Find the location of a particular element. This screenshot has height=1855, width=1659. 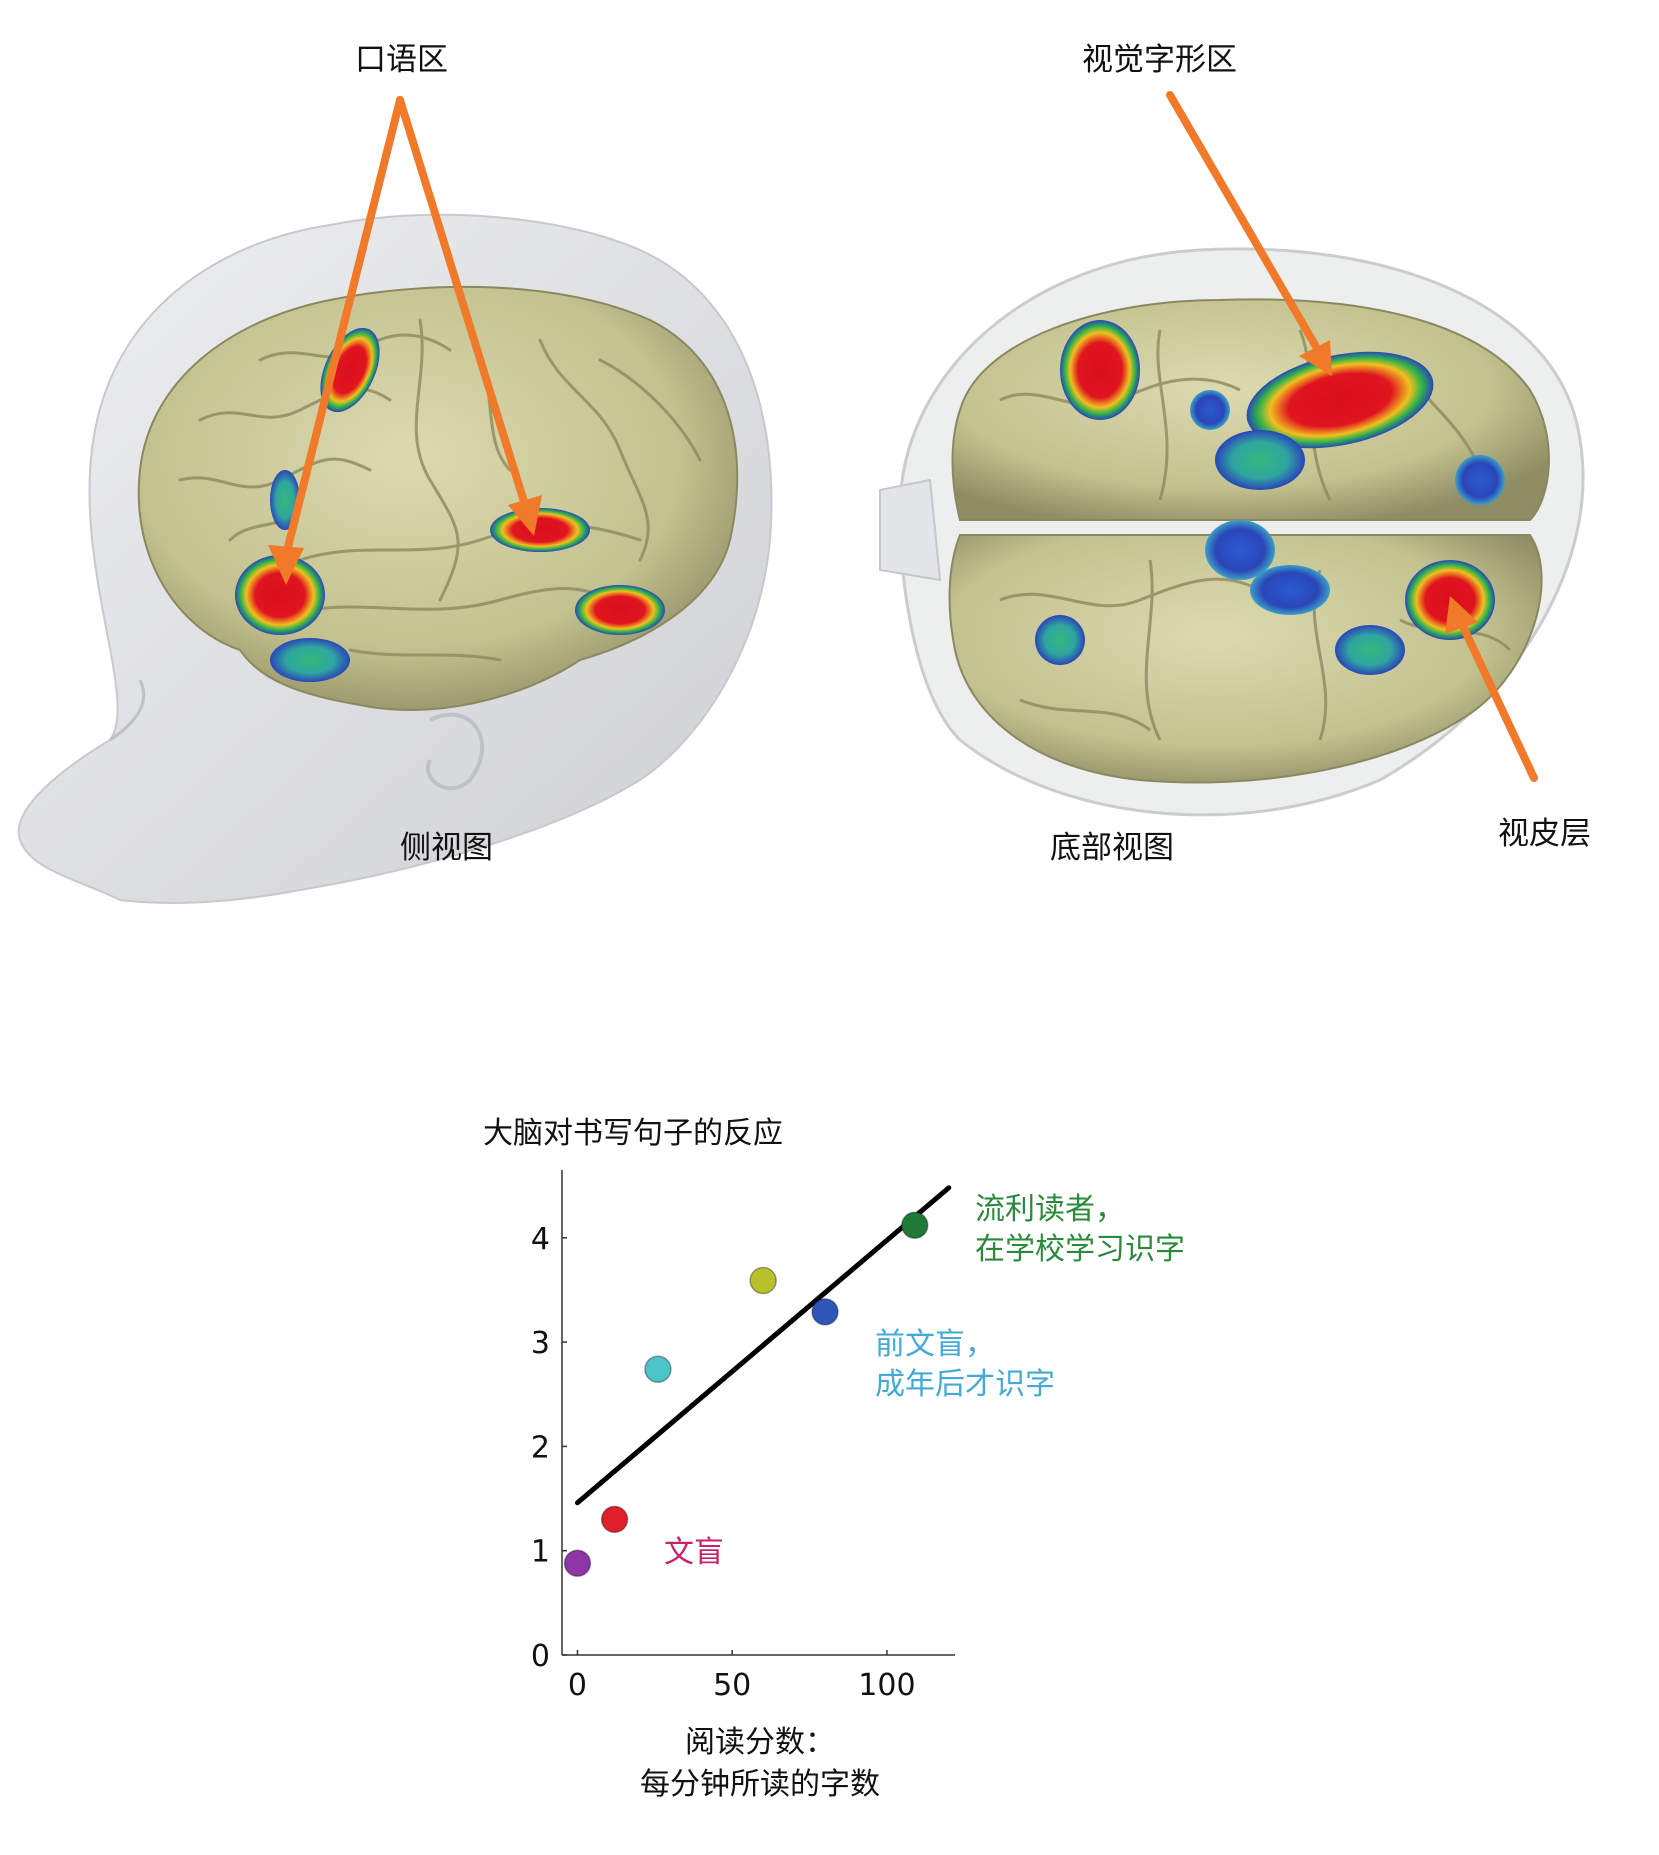

x-tick-label: 100 is located at coordinates (886, 1685).